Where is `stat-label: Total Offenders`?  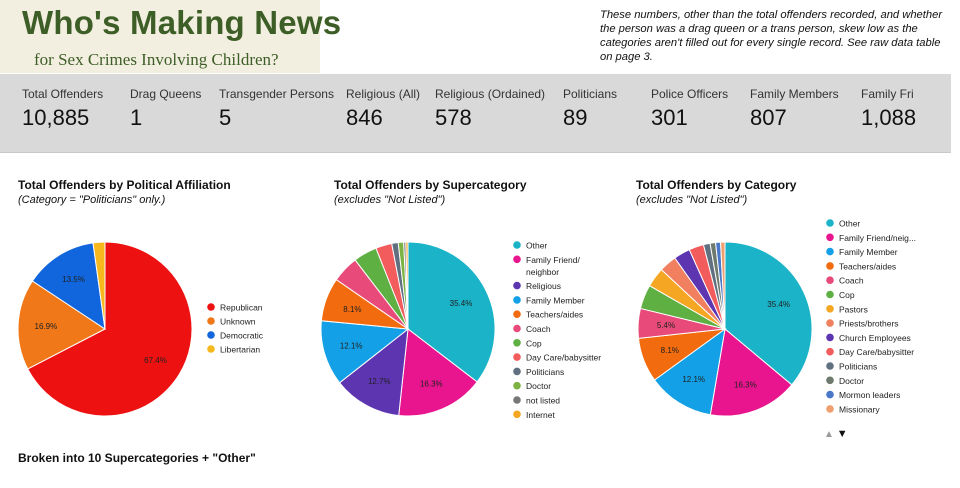
stat-label: Total Offenders is located at coordinates (63, 94).